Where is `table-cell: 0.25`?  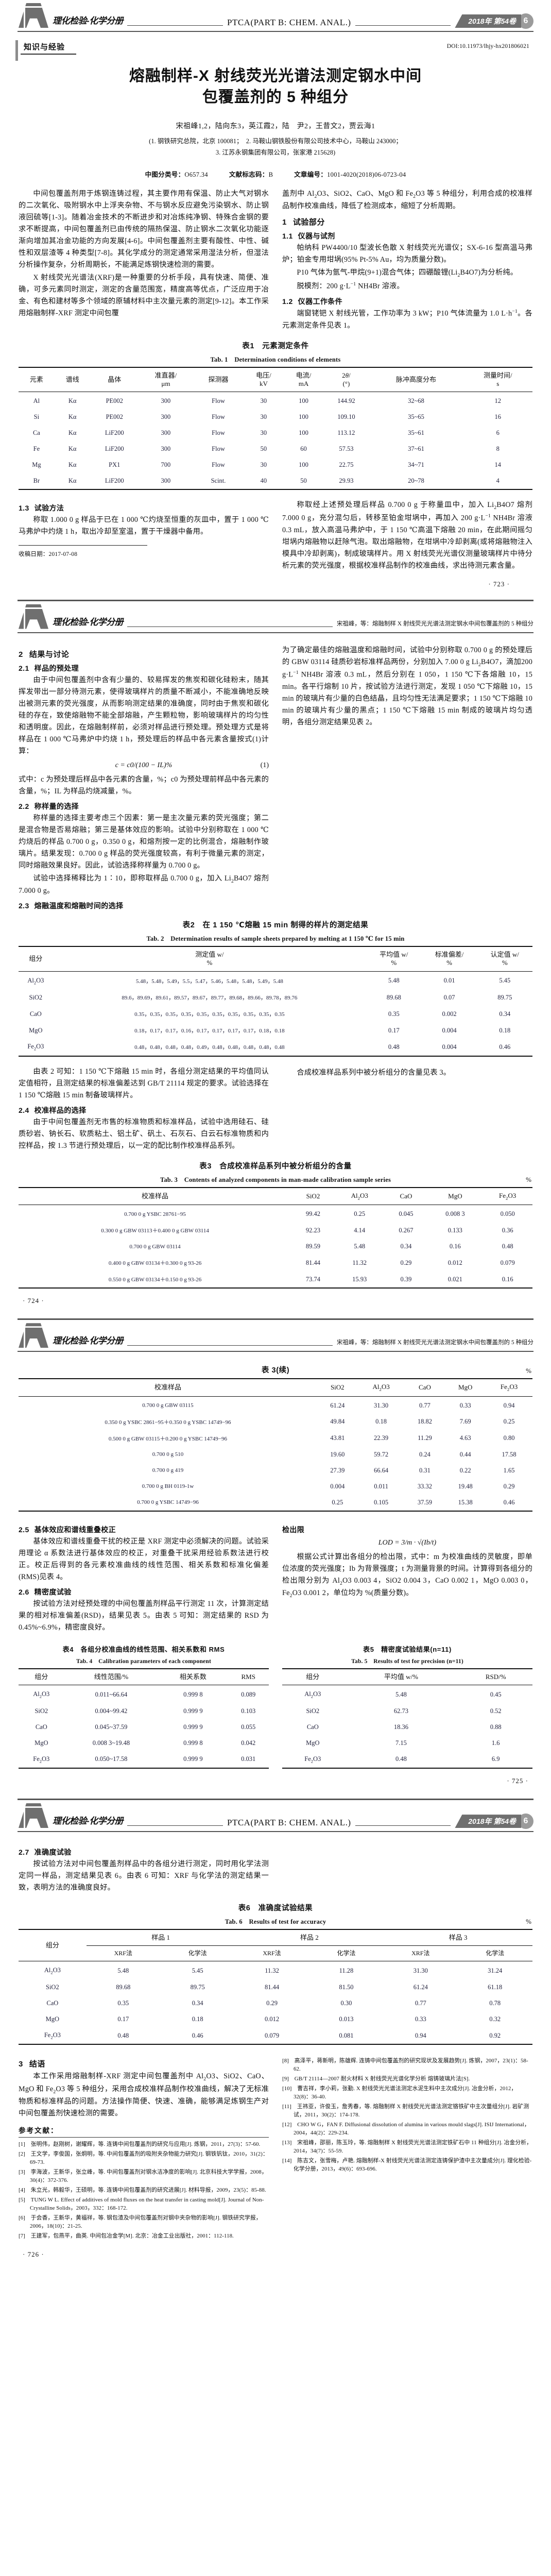 table-cell: 0.25 is located at coordinates (509, 1422).